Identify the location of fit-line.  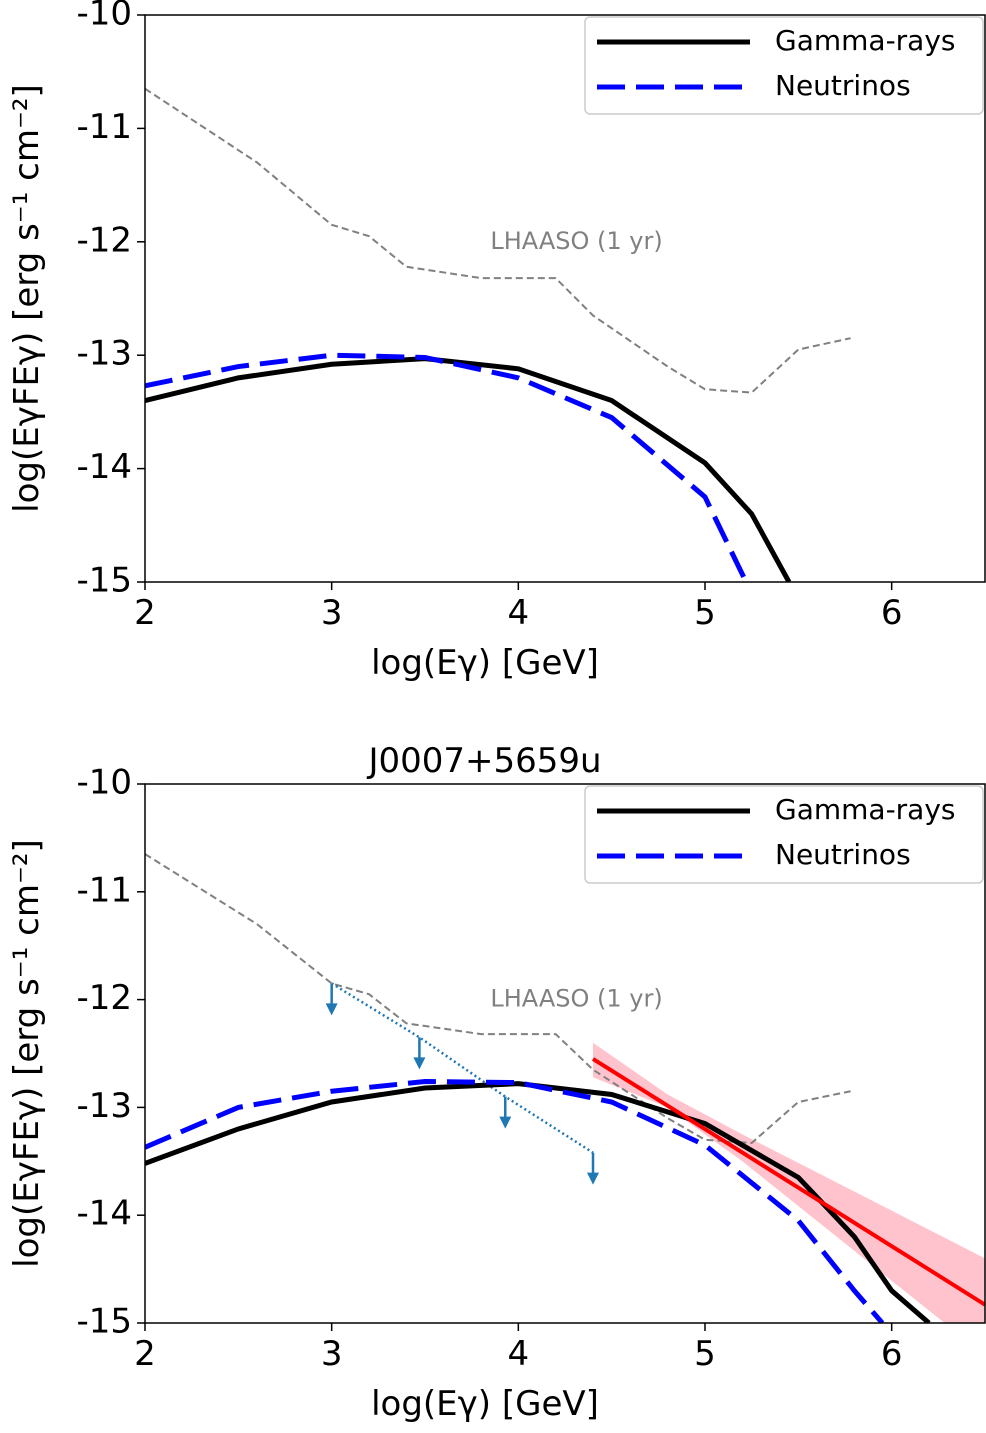
(788, 1182).